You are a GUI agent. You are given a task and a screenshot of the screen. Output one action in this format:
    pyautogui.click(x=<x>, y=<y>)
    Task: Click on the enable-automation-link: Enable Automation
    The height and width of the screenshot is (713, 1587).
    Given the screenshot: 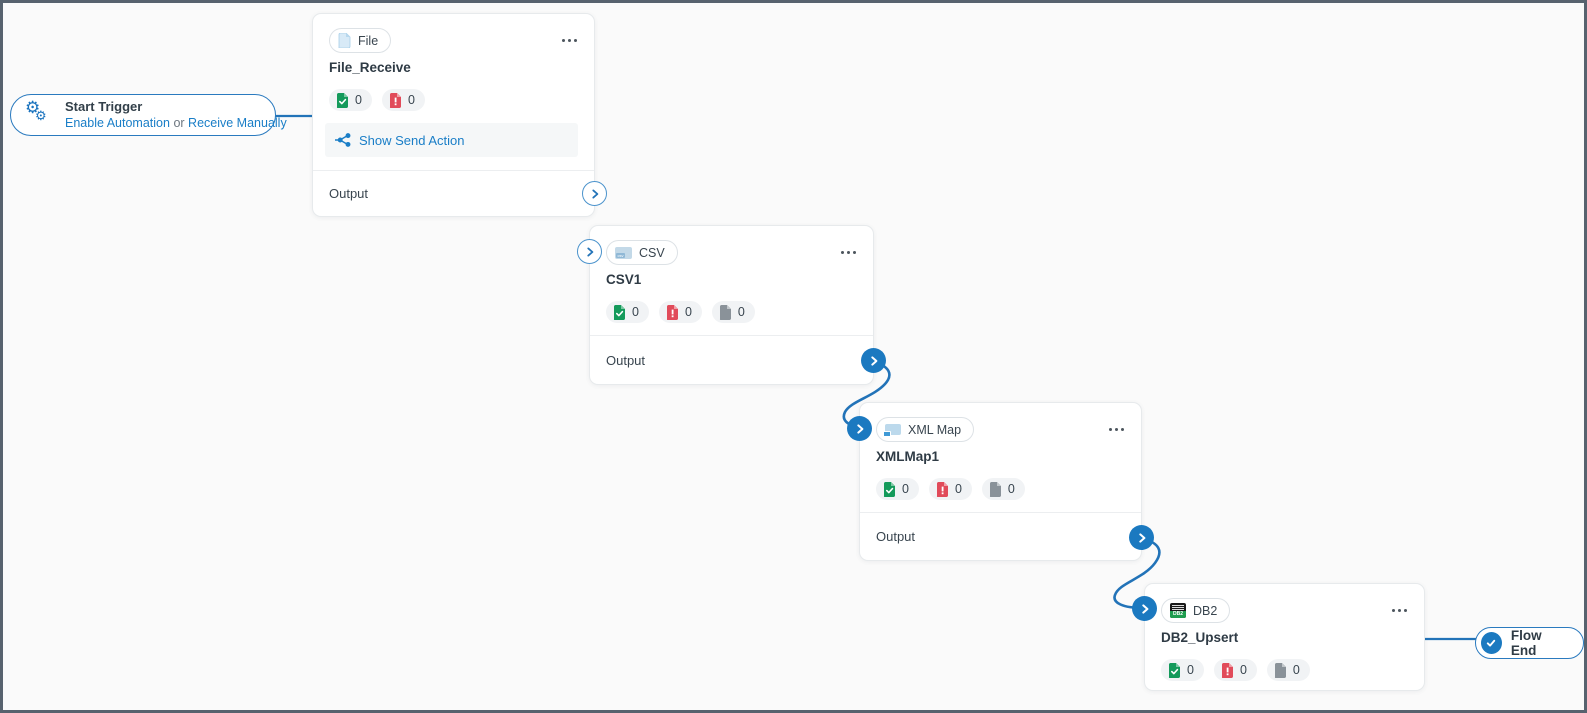 What is the action you would take?
    pyautogui.click(x=117, y=123)
    